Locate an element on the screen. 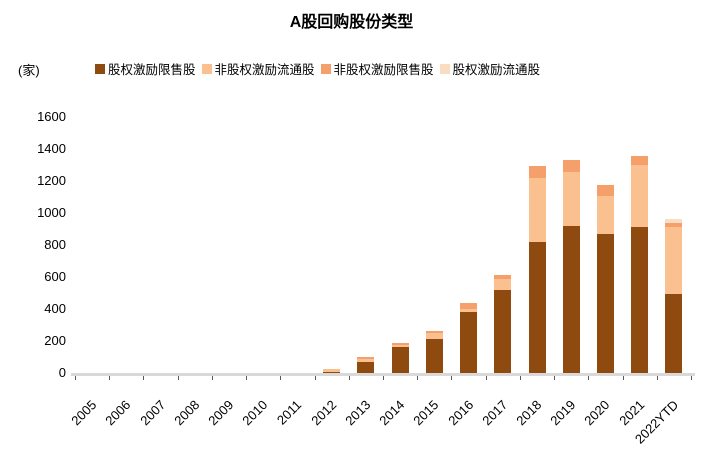  legend-item: 非股权激励限售股 is located at coordinates (377, 68).